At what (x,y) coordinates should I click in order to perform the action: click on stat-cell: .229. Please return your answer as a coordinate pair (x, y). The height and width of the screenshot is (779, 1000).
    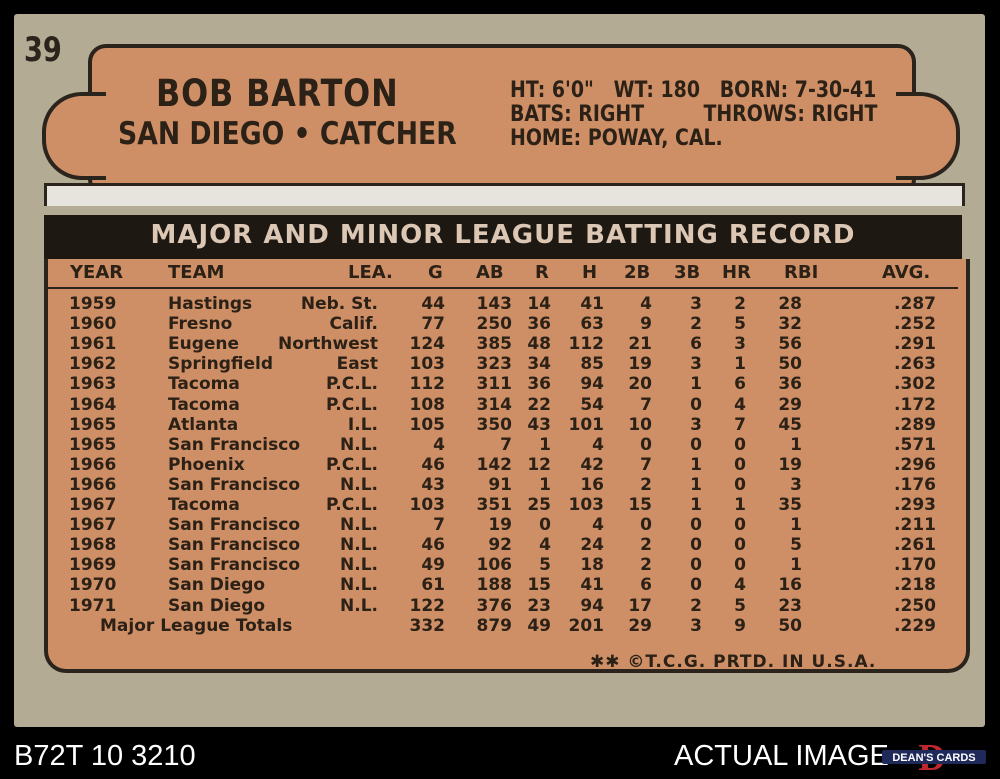
    Looking at the image, I should click on (915, 625).